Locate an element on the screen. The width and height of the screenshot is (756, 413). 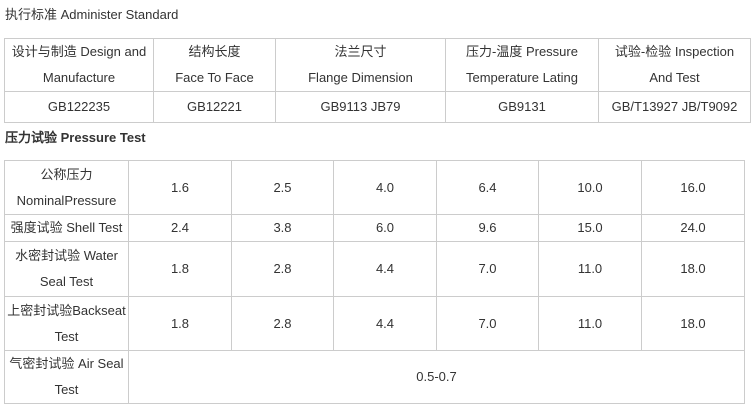
pressure-value: 1.6 is located at coordinates (180, 187).